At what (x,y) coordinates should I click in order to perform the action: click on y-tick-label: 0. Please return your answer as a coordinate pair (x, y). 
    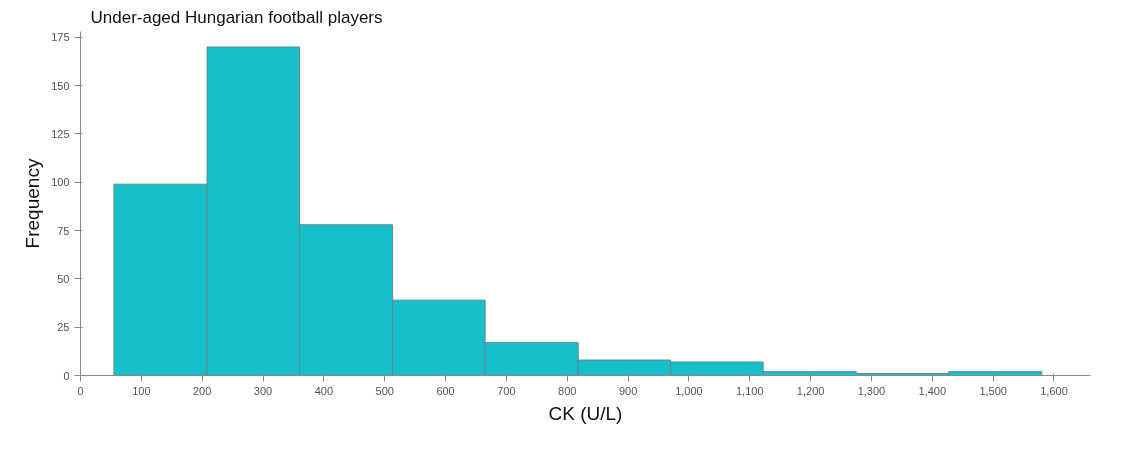
    Looking at the image, I should click on (66, 375).